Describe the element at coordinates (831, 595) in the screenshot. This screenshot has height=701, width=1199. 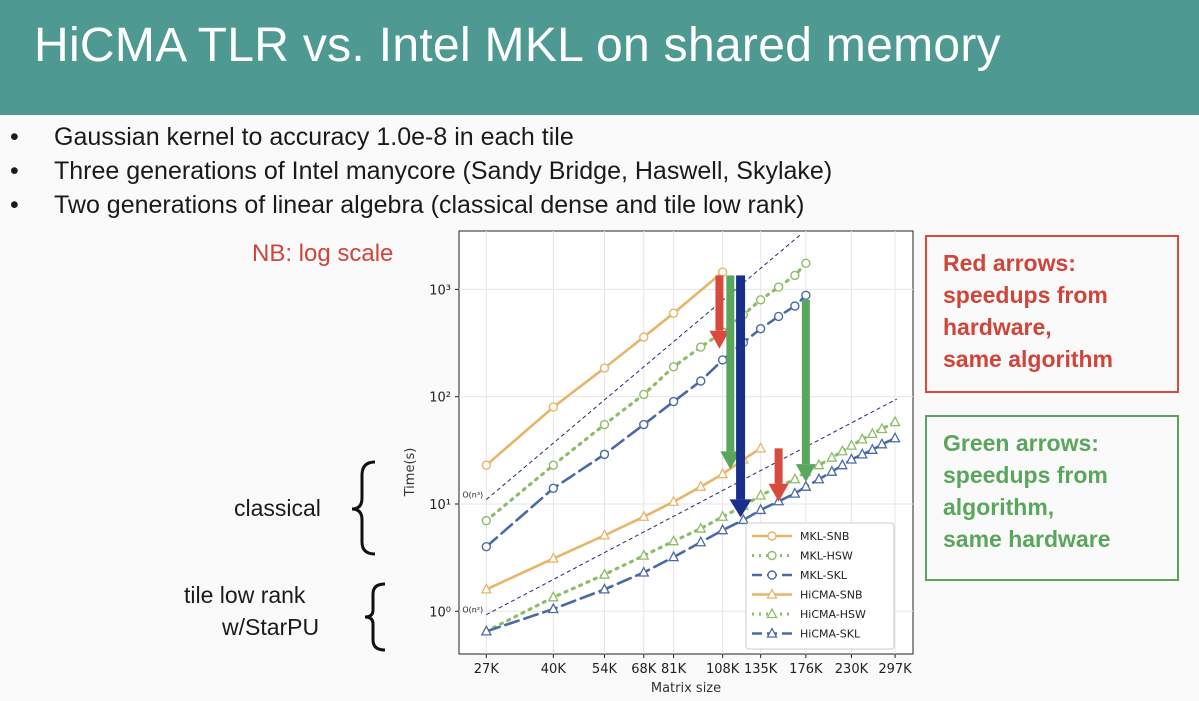
I see `legend-label: HiCMA-SNB` at that location.